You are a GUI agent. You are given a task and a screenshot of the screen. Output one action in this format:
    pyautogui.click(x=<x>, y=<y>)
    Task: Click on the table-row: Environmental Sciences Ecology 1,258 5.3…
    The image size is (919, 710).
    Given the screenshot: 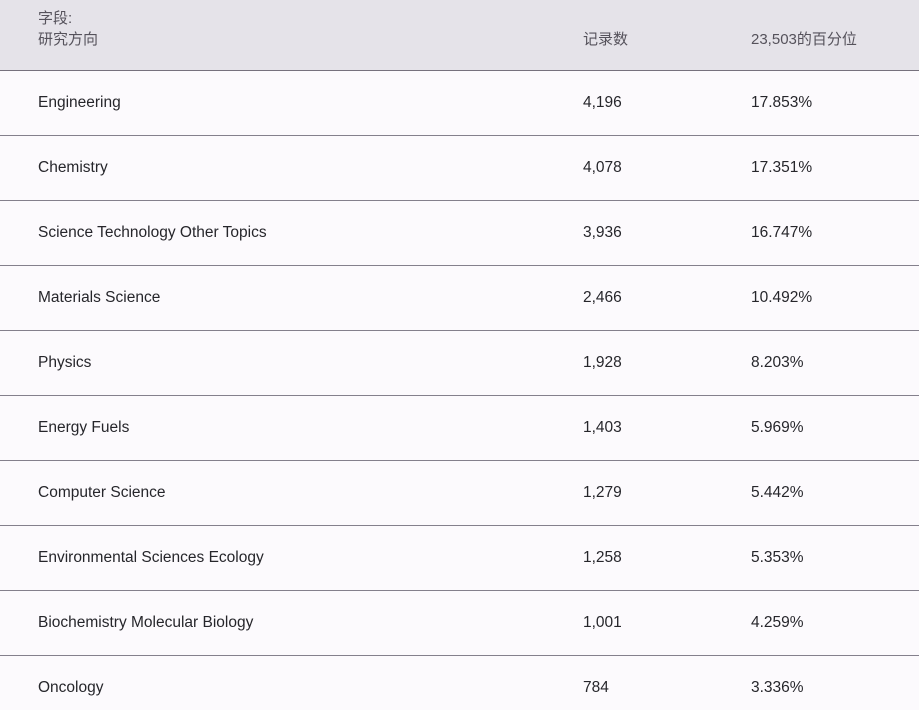 What is the action you would take?
    pyautogui.click(x=459, y=558)
    